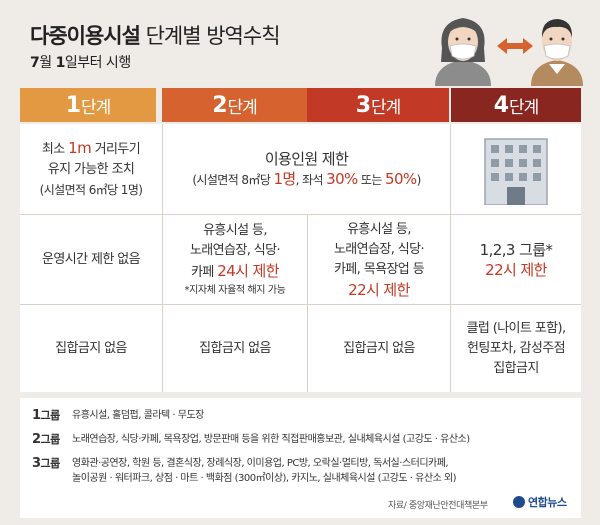 This screenshot has width=600, height=525. I want to click on row1-stage23-capacity-cell: 이용인원 제한 (시설면적 8㎡당 1명, 좌석 30% 또는 50%), so click(306, 168).